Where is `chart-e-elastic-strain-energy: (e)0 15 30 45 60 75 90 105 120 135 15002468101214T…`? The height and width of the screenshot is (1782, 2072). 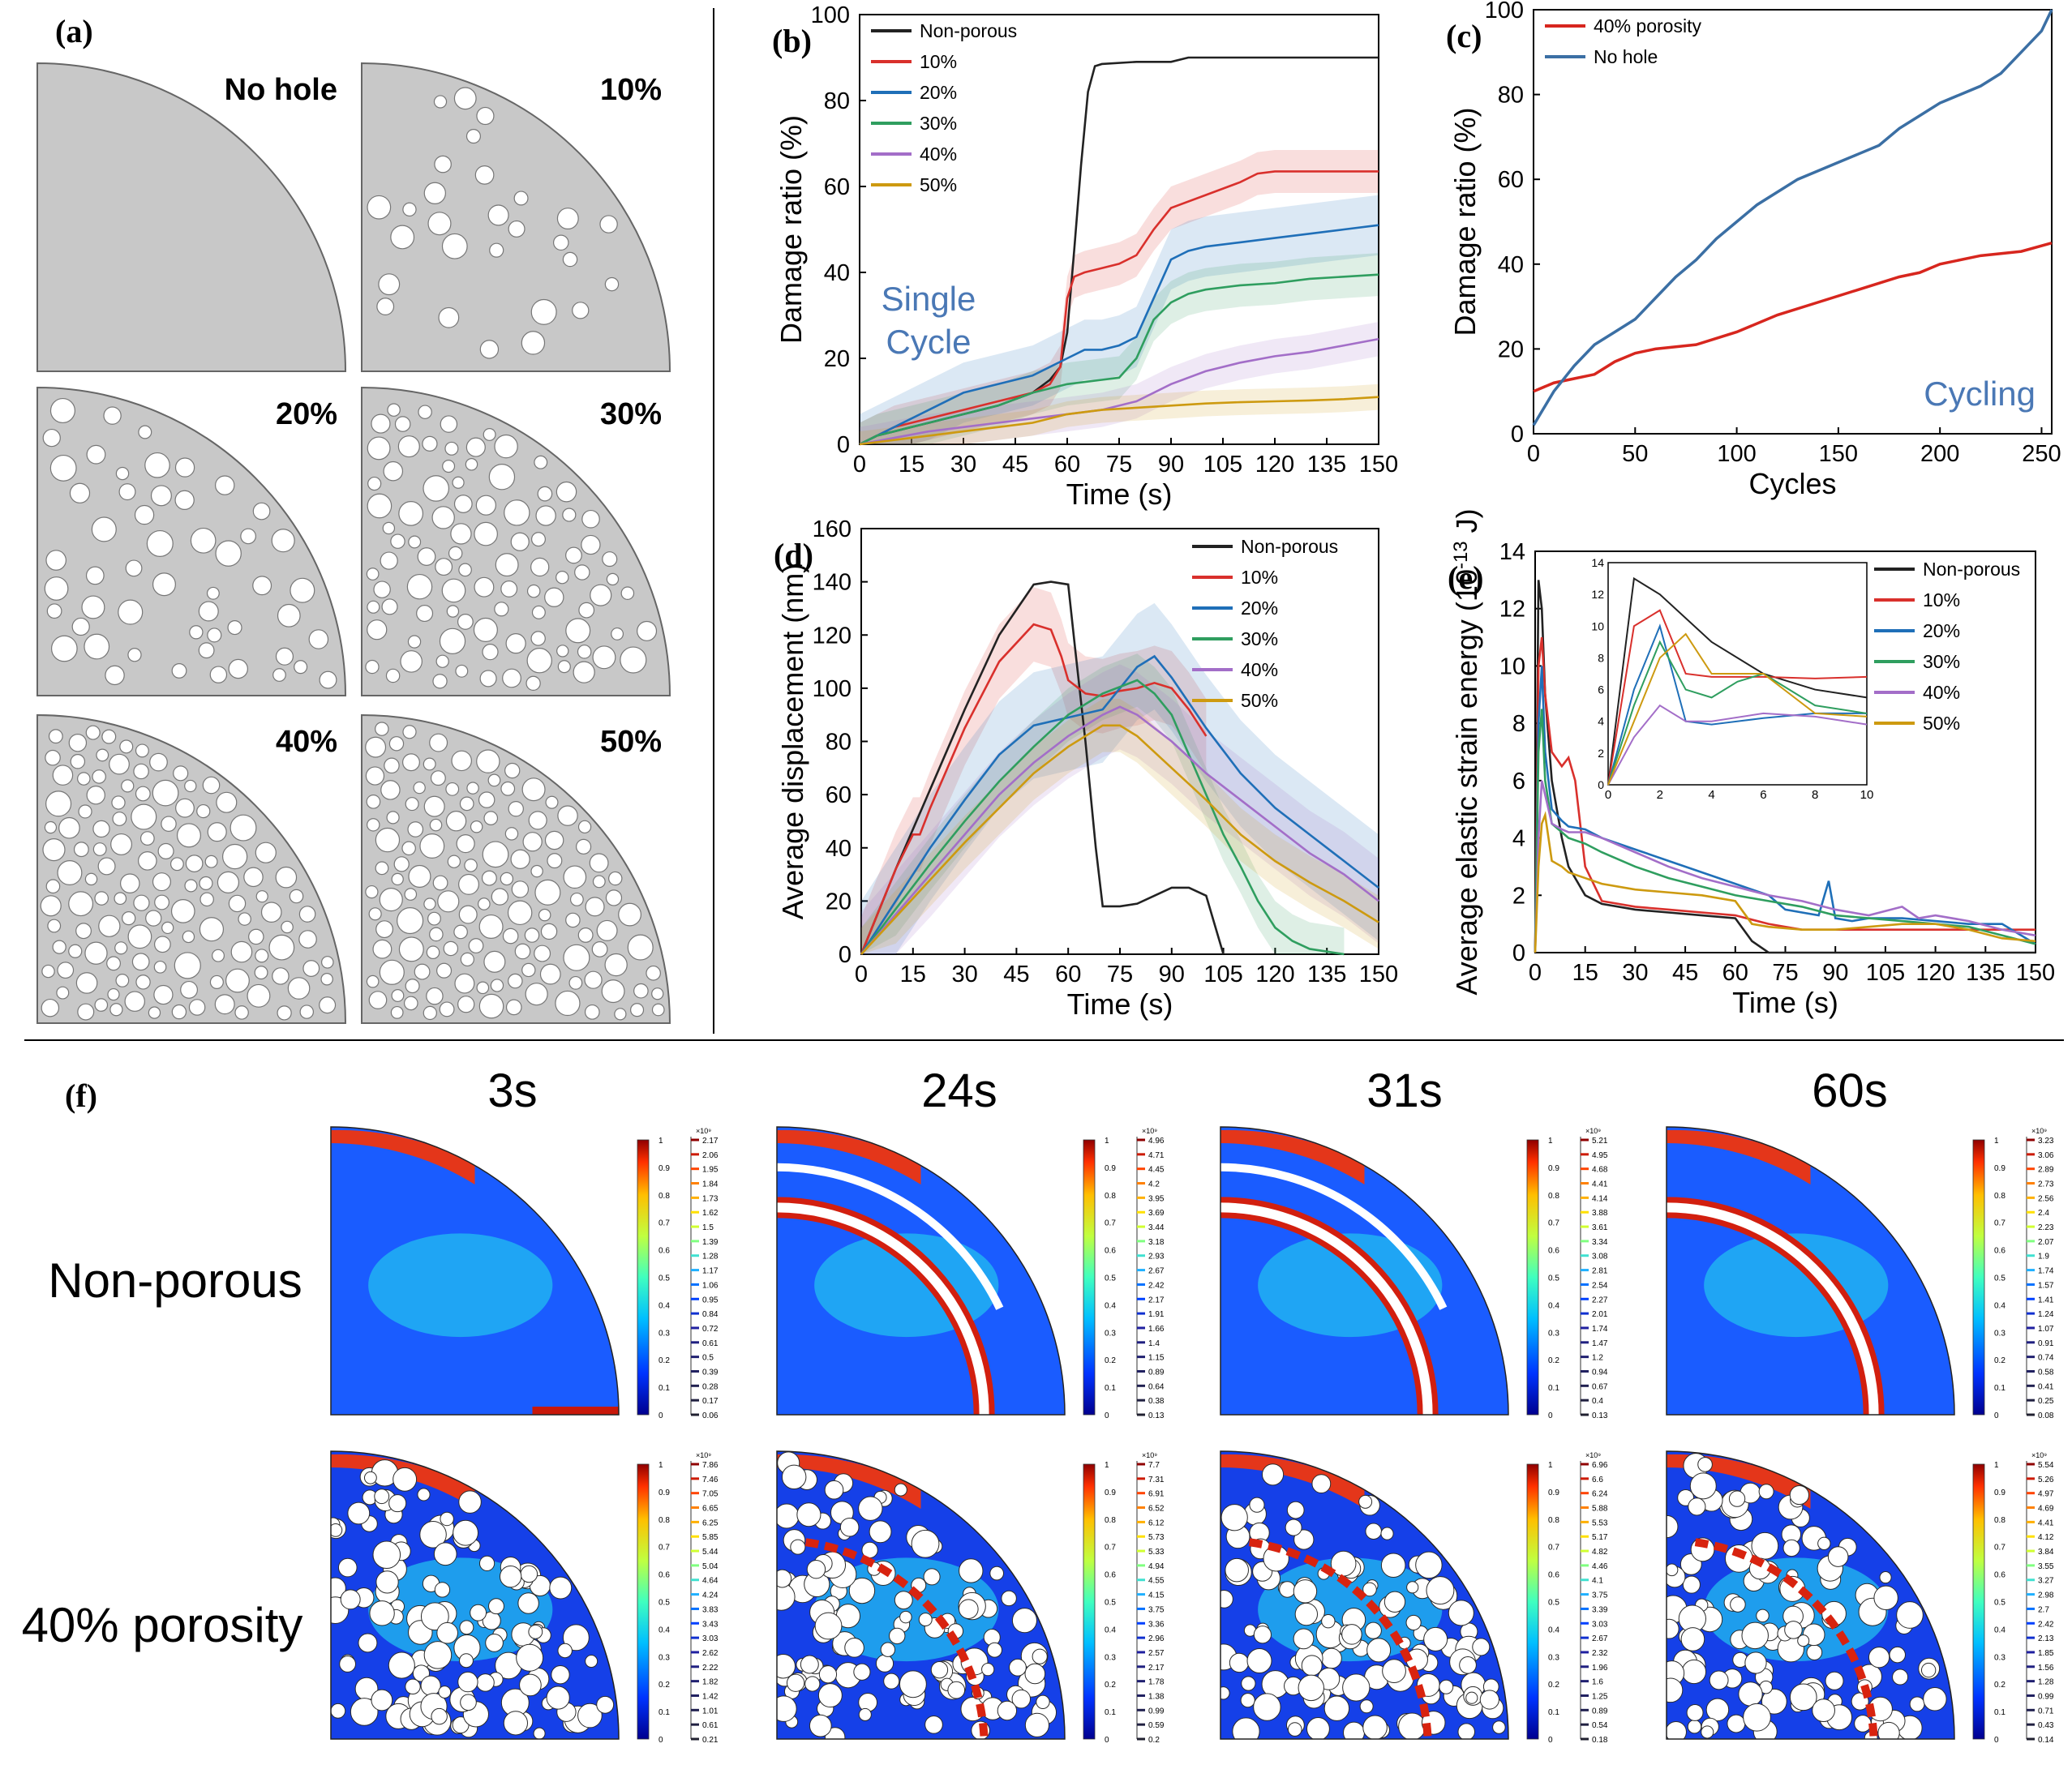 chart-e-elastic-strain-energy: (e)0 15 30 45 60 75 90 105 120 135 15002468101214T… is located at coordinates (1751, 763).